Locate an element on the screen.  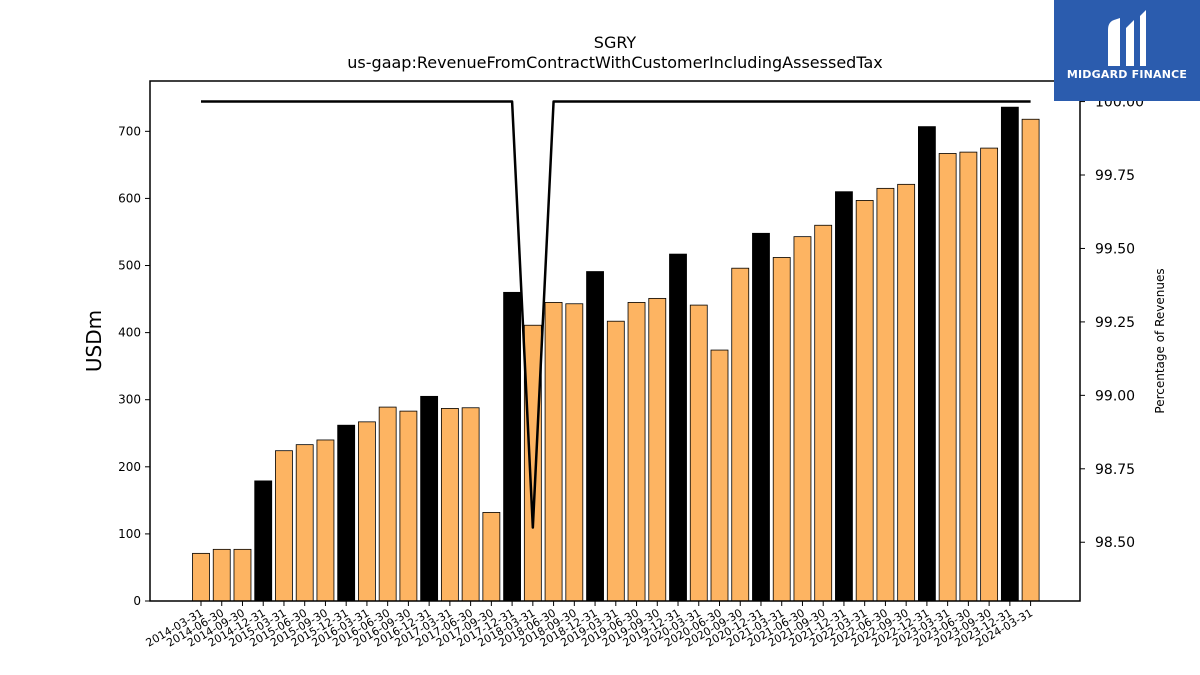
y-axis-label: USDm is located at coordinates (94, 341).